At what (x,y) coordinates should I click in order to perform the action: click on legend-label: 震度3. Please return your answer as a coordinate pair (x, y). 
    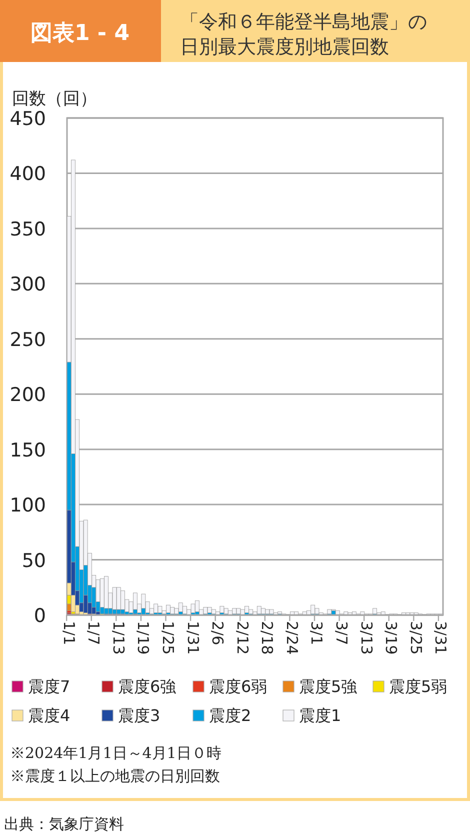
    Looking at the image, I should click on (139, 715).